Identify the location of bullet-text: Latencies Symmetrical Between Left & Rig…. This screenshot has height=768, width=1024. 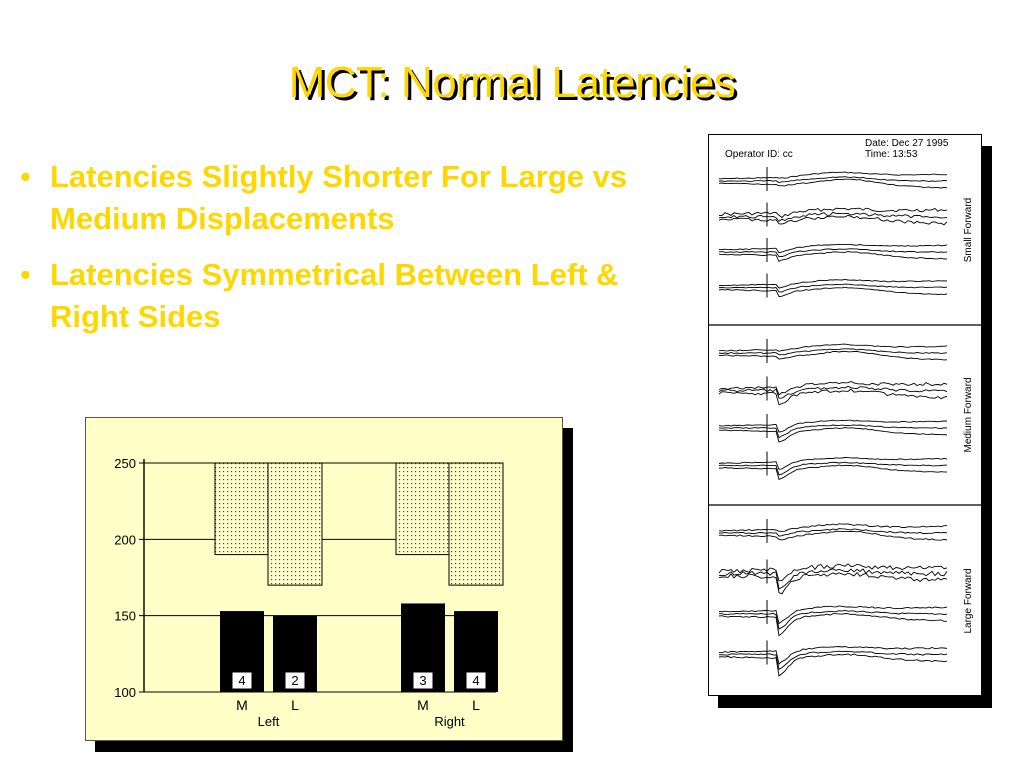
(334, 295).